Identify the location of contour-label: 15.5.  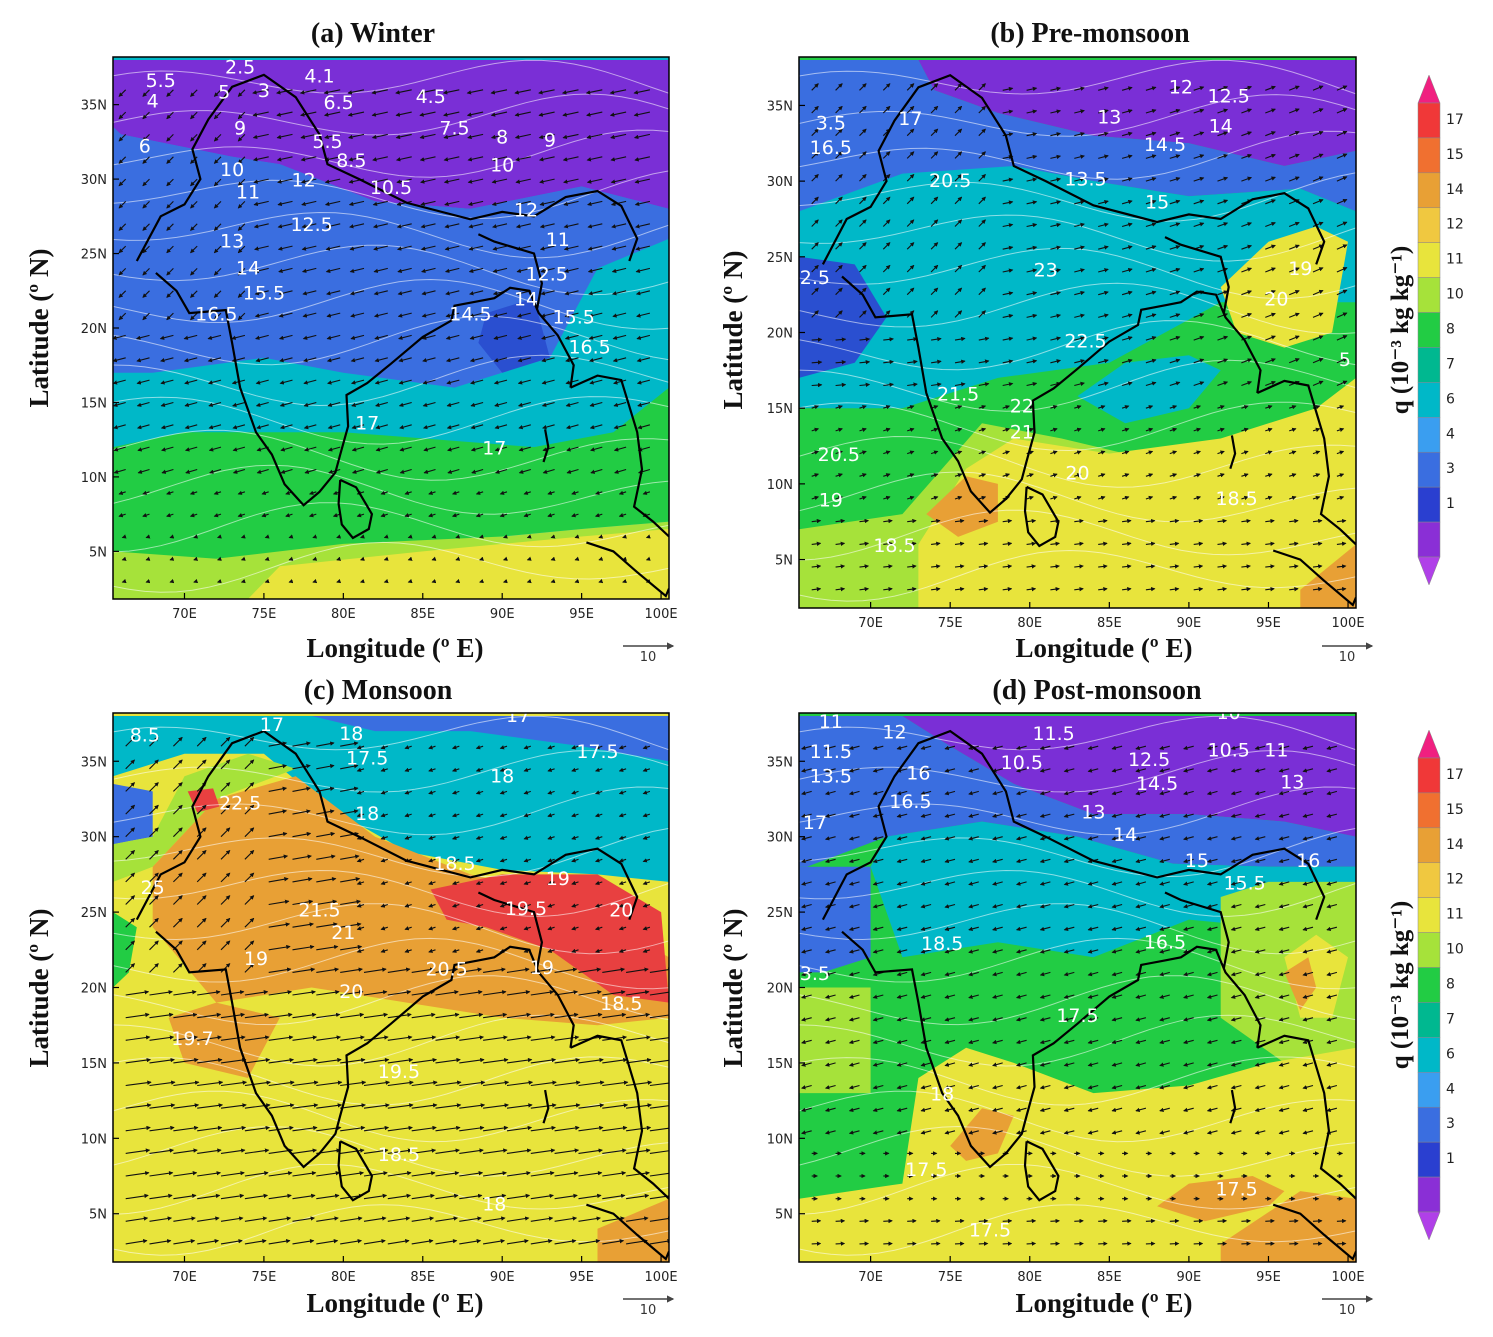
(574, 318).